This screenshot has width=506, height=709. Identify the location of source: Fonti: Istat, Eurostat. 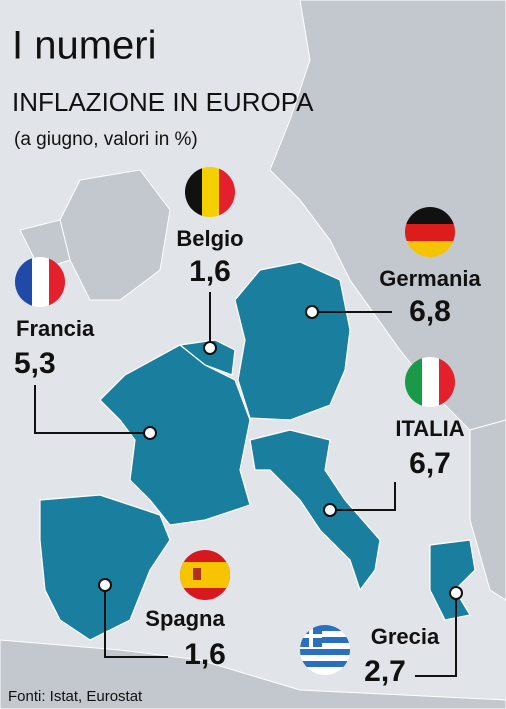
(75, 696).